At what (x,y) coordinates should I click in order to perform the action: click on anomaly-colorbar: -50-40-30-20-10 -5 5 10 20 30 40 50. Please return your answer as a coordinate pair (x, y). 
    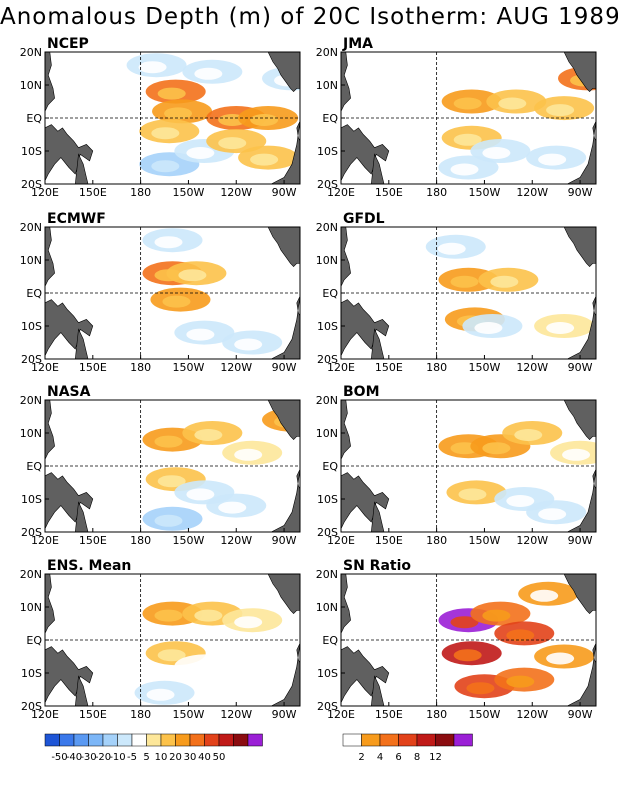
    Looking at the image, I should click on (153, 748).